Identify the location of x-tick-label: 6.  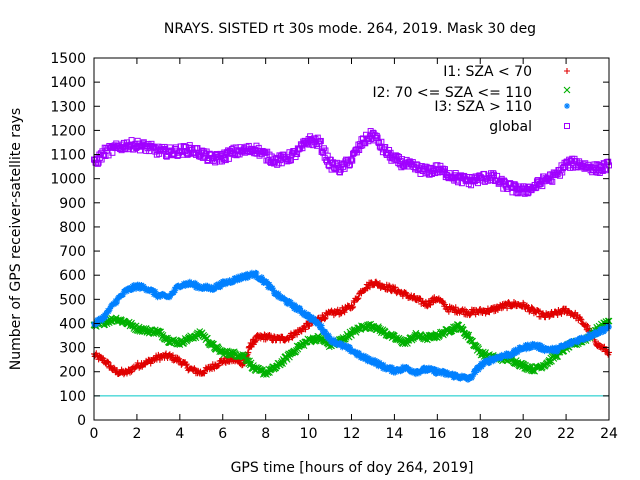
(222, 434).